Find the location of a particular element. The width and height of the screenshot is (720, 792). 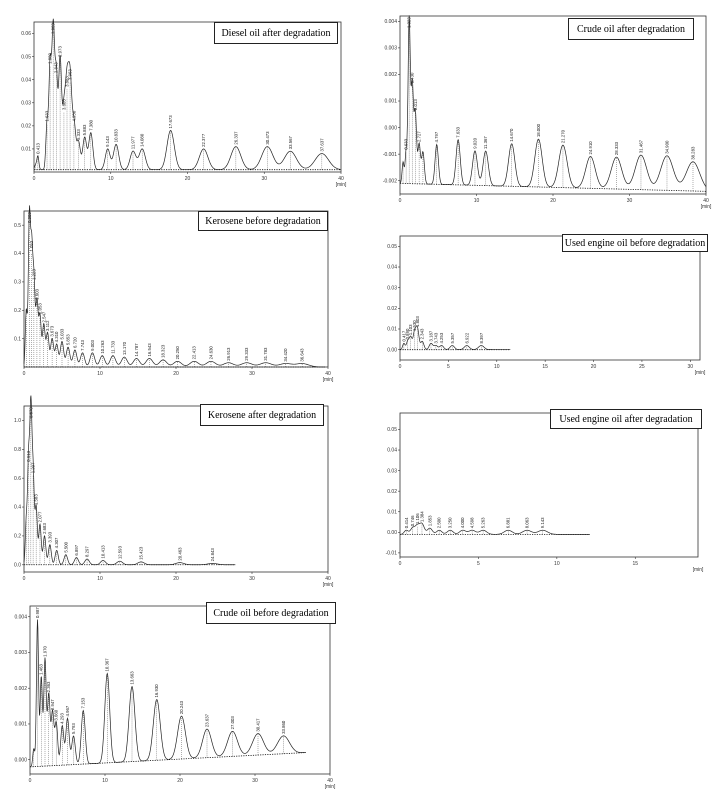

peak-label: 33.567 is located at coordinates (290, 142).